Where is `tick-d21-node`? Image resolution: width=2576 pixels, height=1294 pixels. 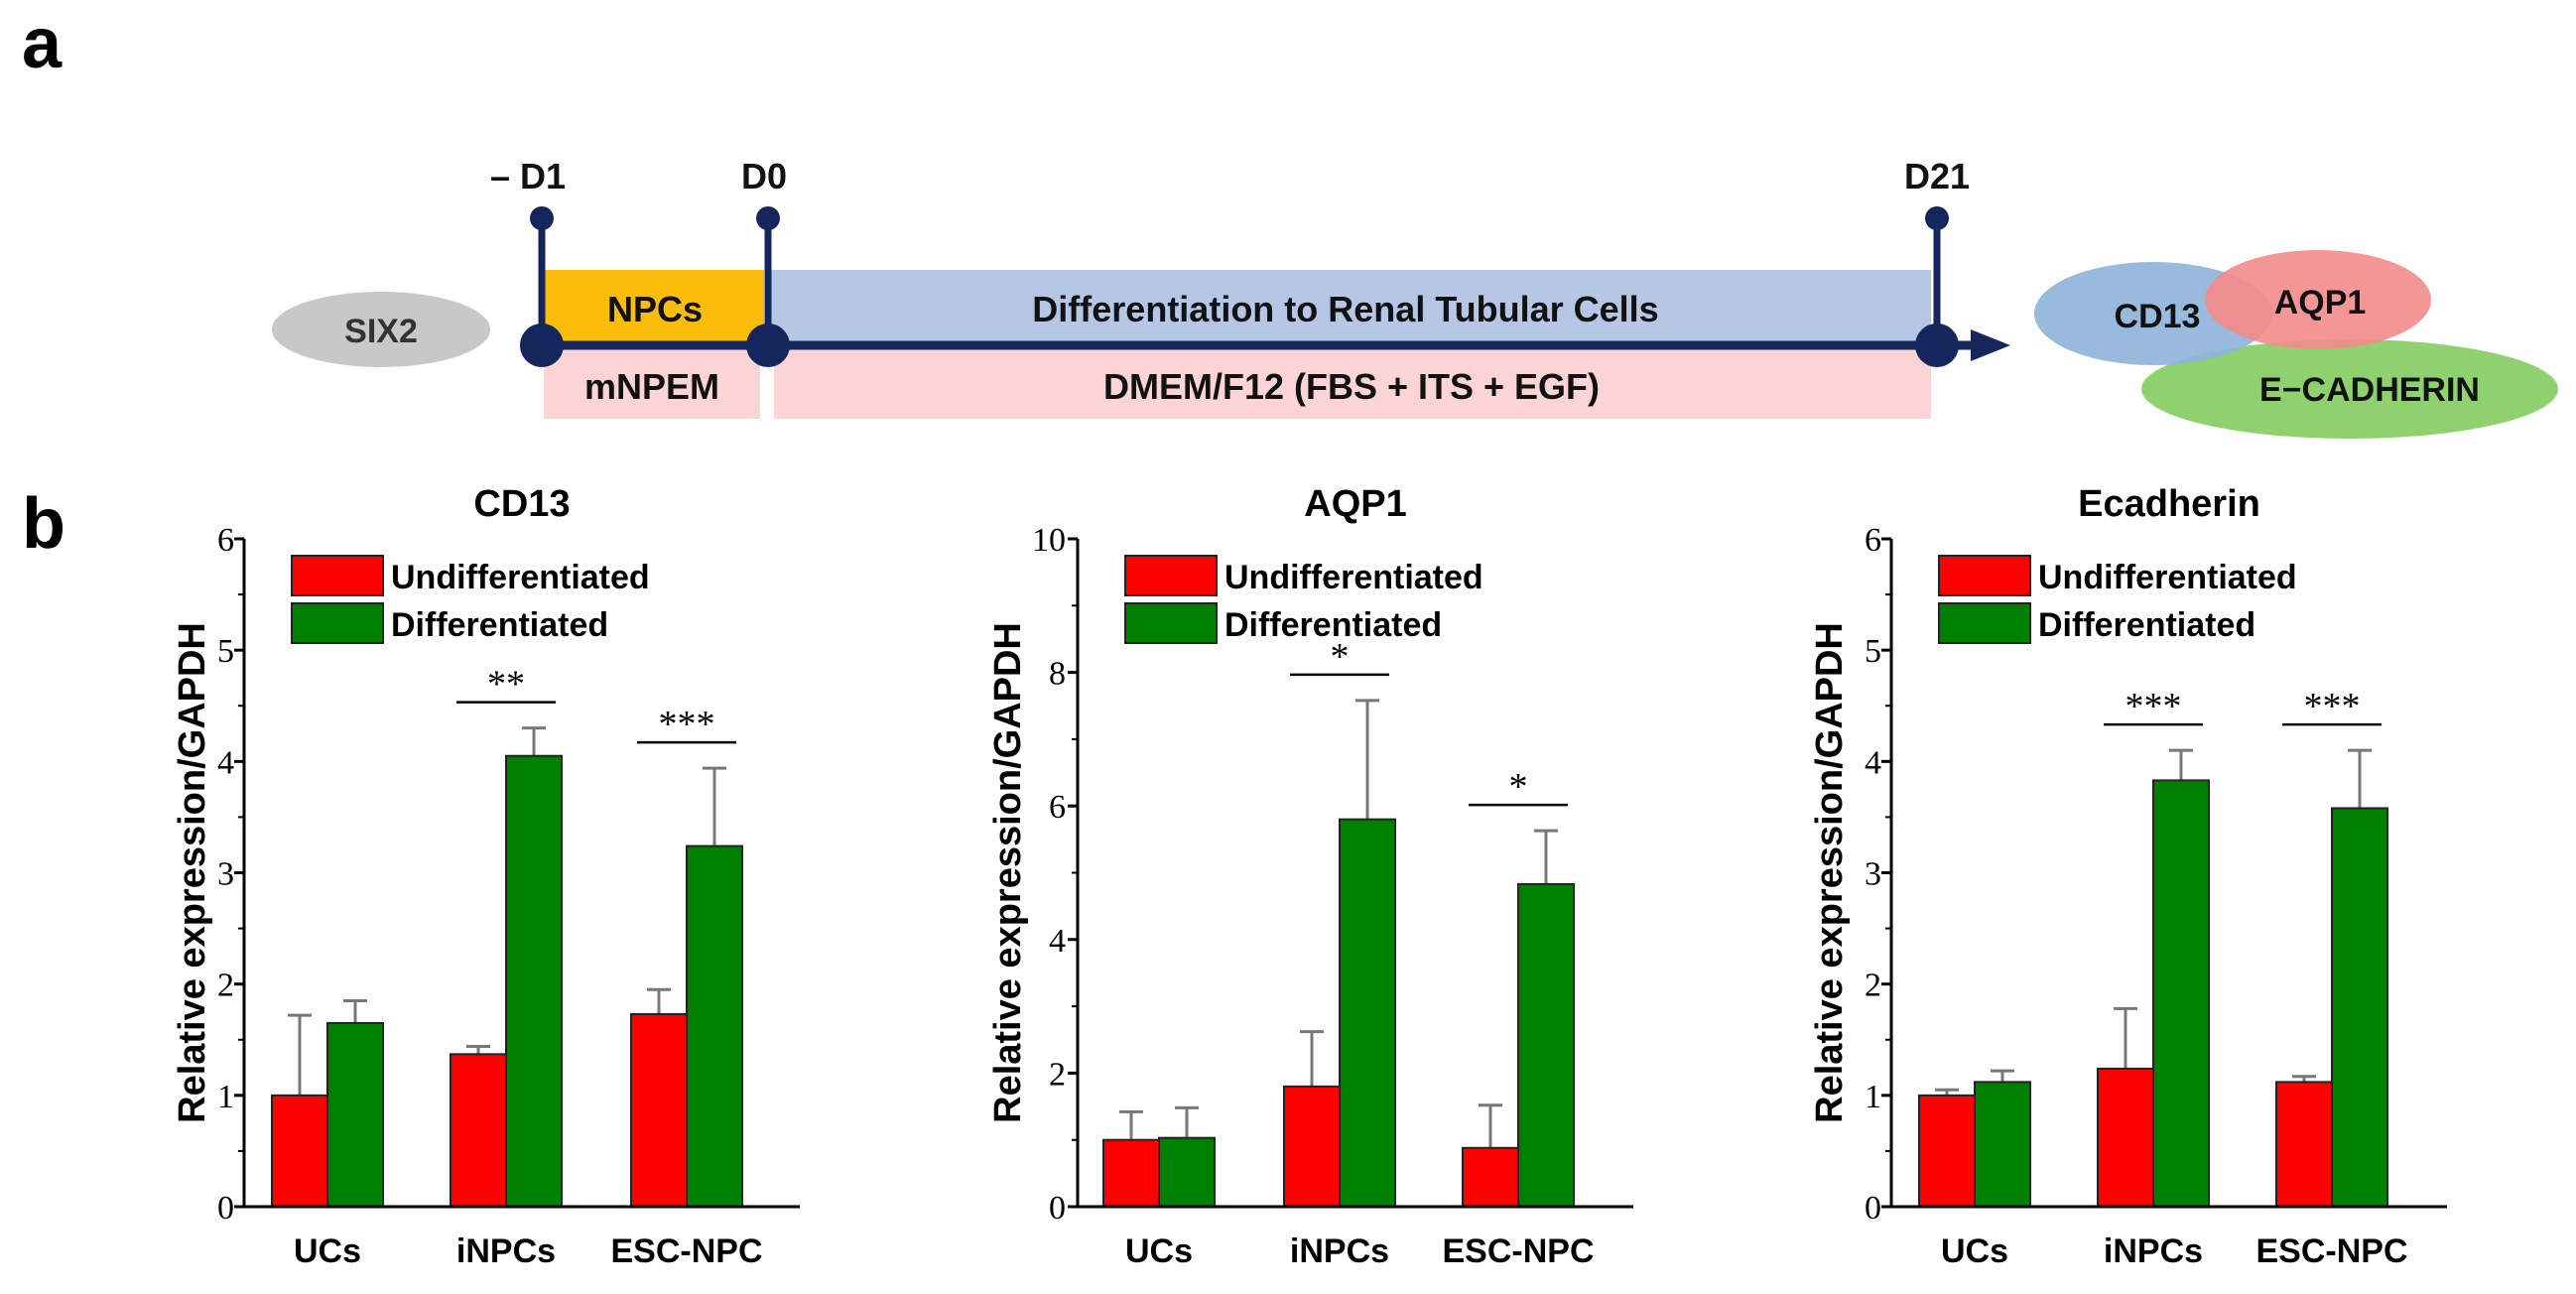 tick-d21-node is located at coordinates (1937, 345).